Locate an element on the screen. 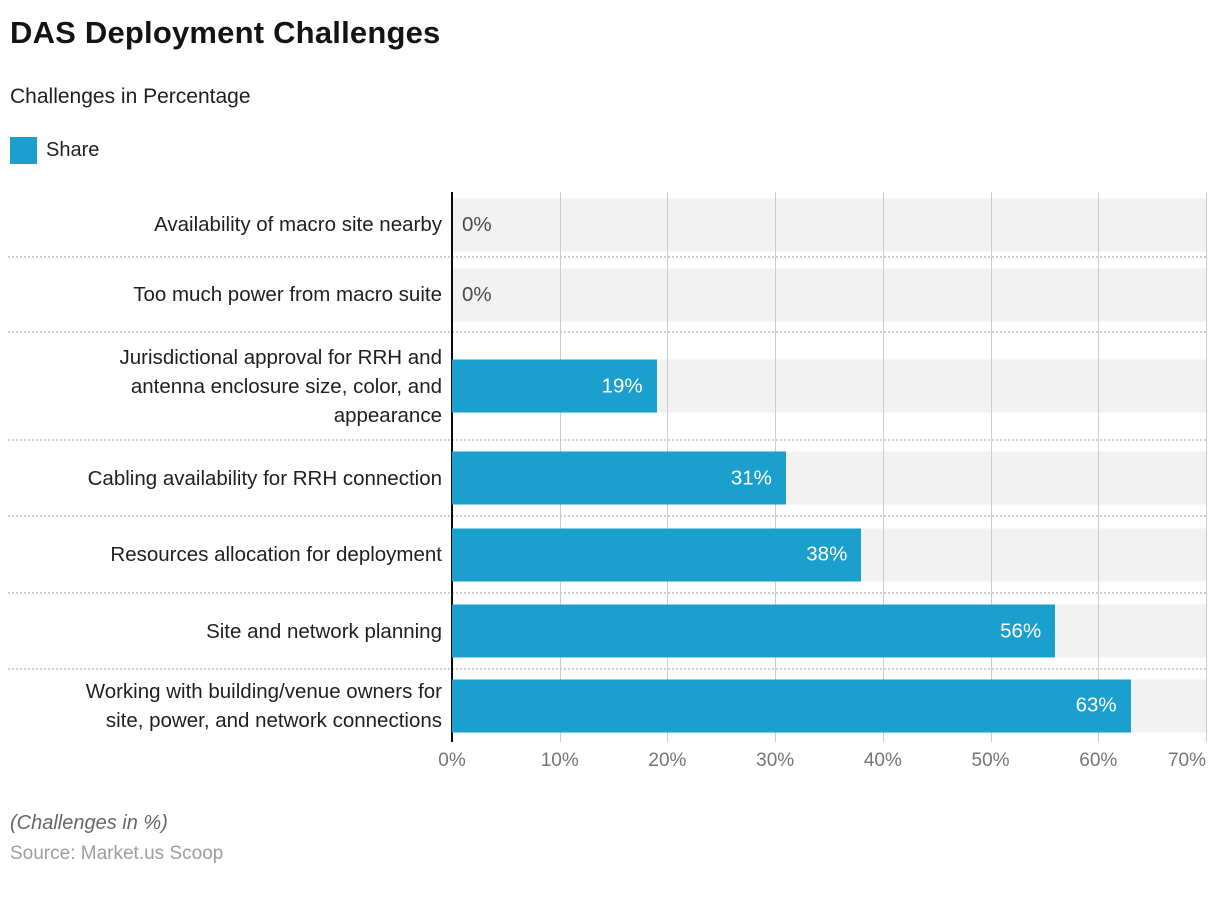 The height and width of the screenshot is (900, 1220). bar: 19% is located at coordinates (554, 386).